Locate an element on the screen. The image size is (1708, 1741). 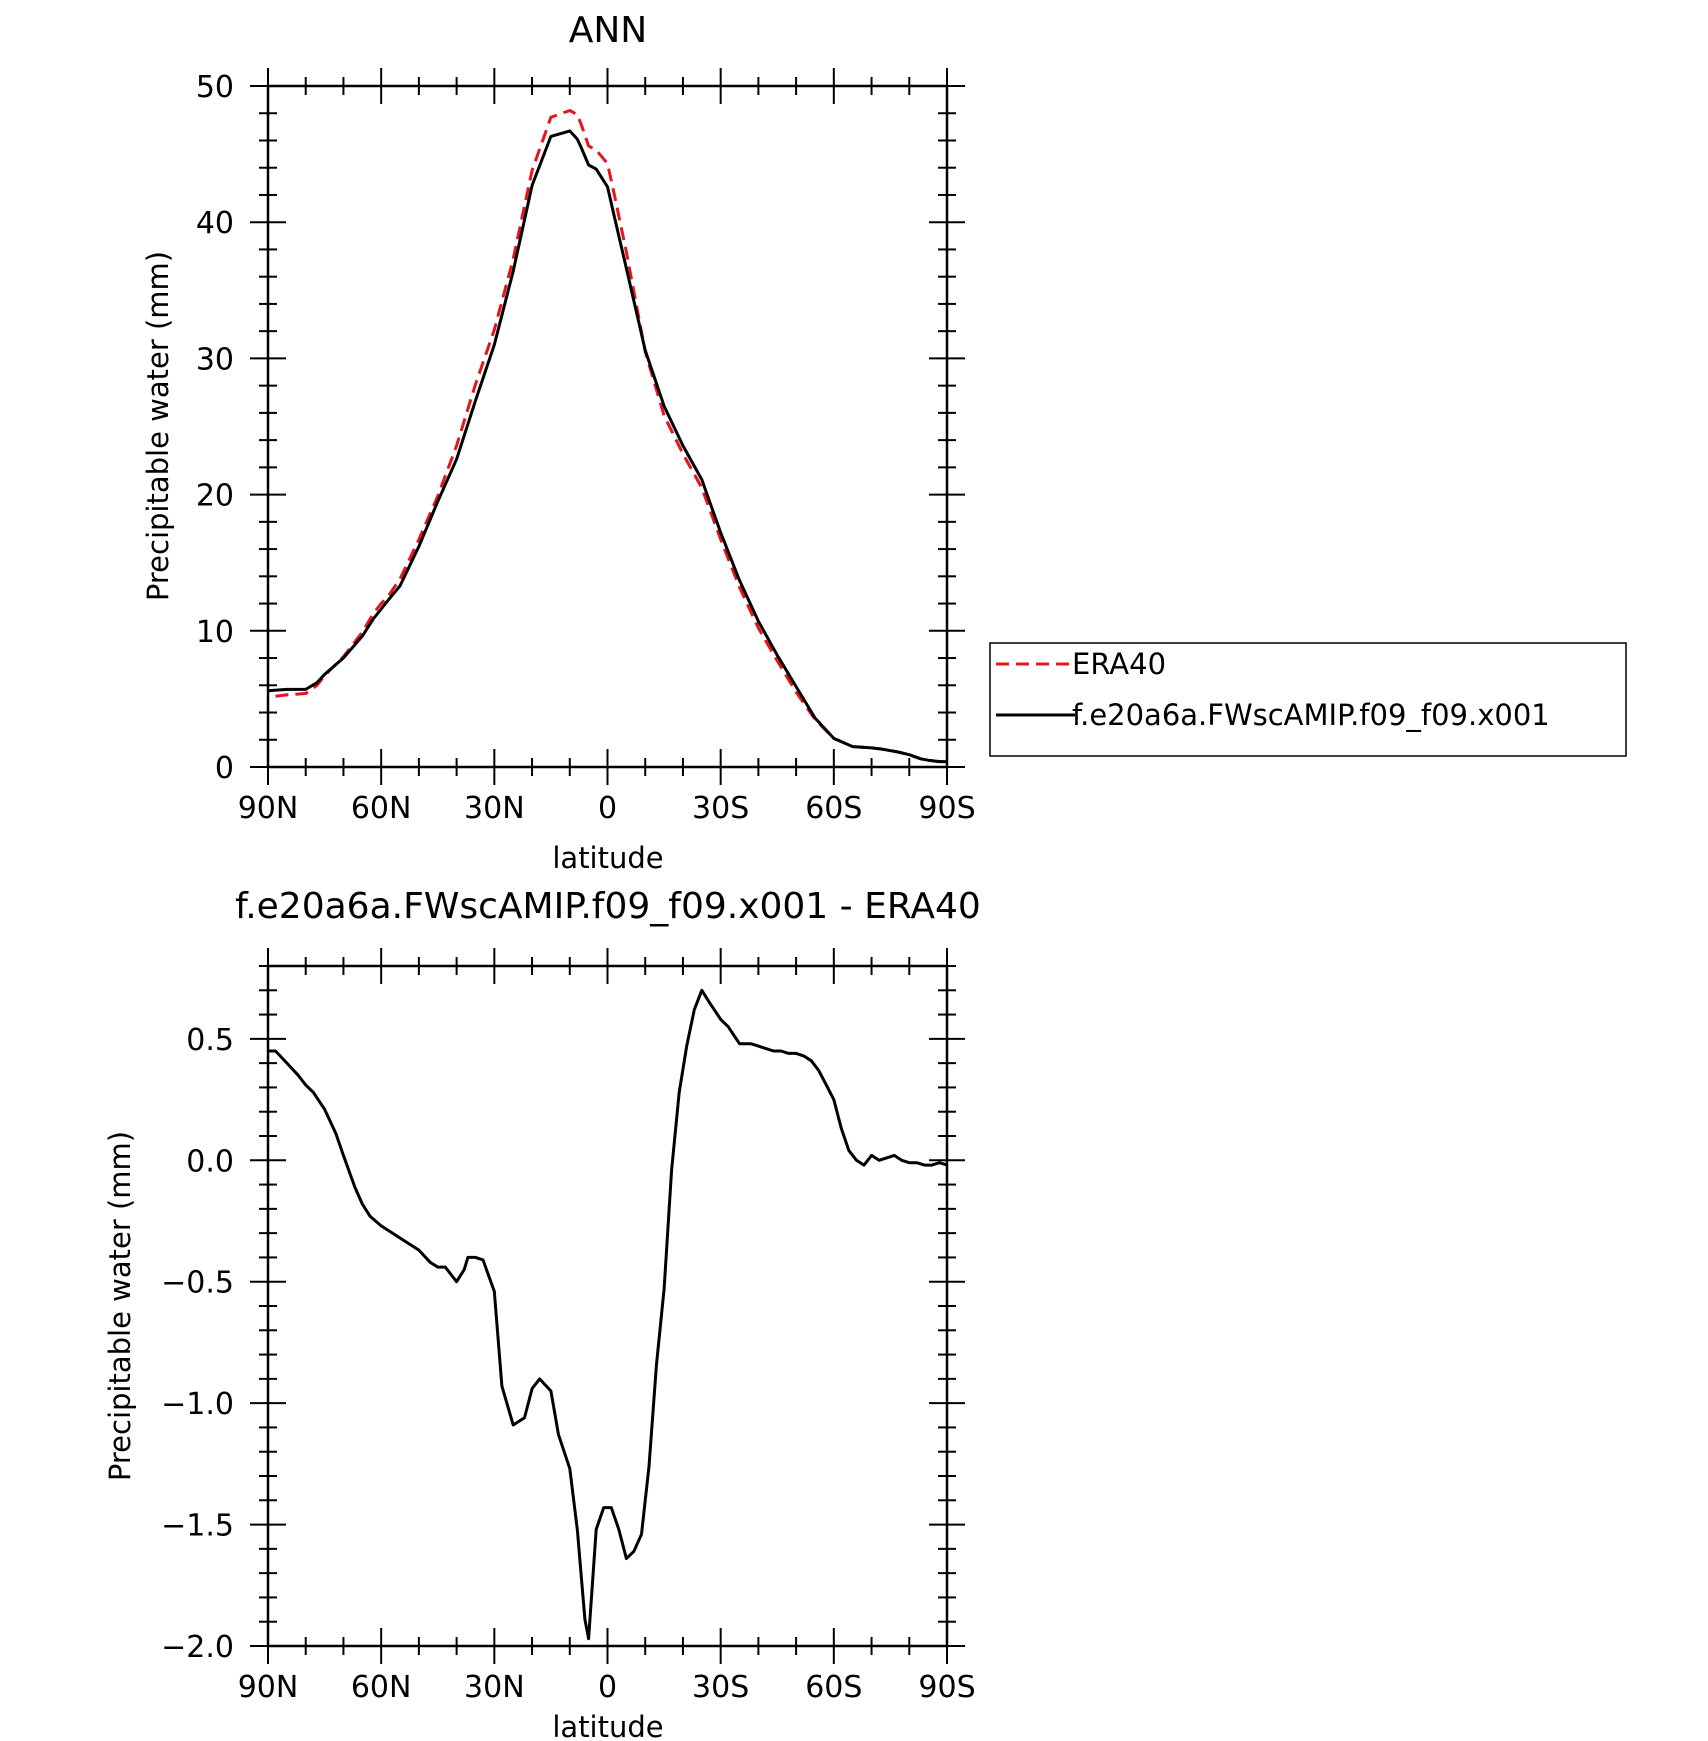
top-panel-series is located at coordinates (607, 436).